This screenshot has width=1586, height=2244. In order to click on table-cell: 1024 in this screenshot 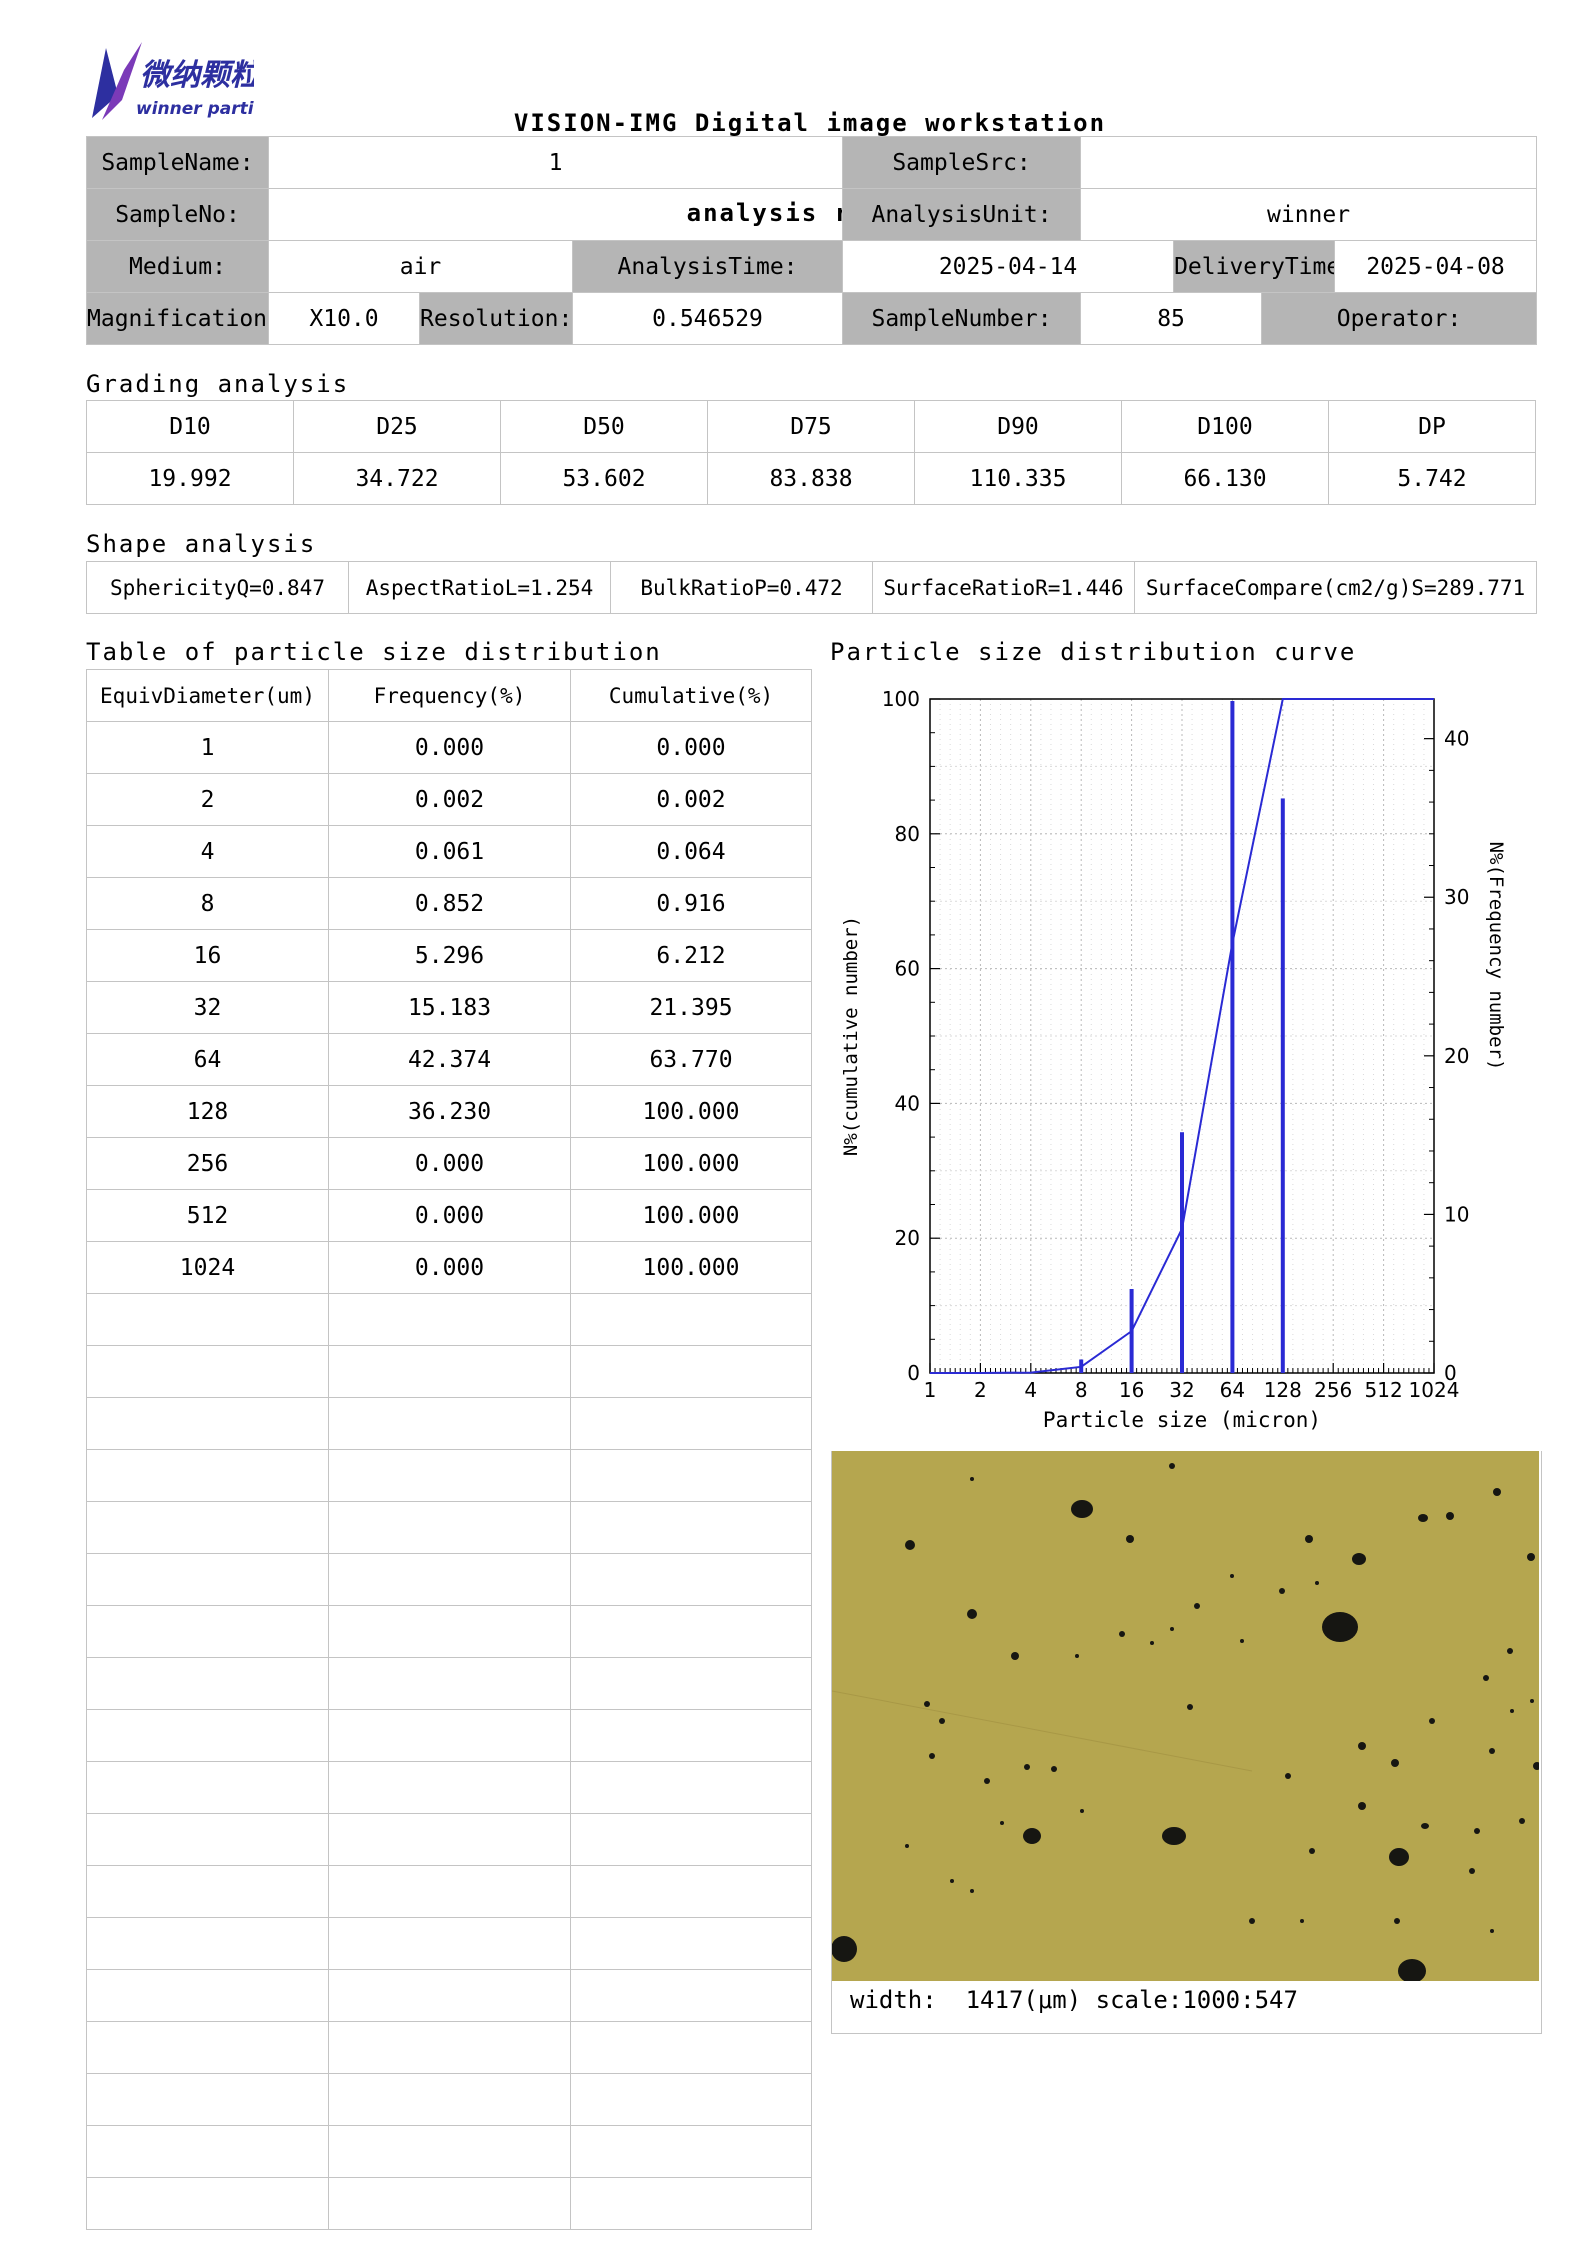, I will do `click(207, 1267)`.